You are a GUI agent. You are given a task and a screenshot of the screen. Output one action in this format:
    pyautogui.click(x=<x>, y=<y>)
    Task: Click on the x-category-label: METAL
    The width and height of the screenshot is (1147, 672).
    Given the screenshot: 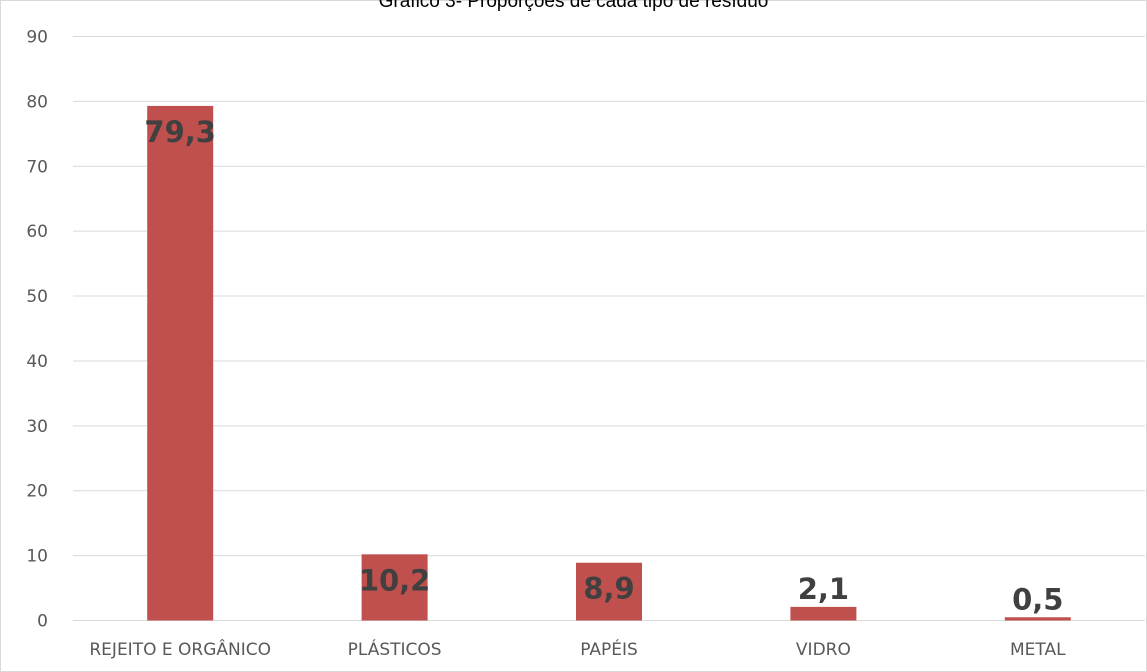 What is the action you would take?
    pyautogui.click(x=1038, y=650)
    